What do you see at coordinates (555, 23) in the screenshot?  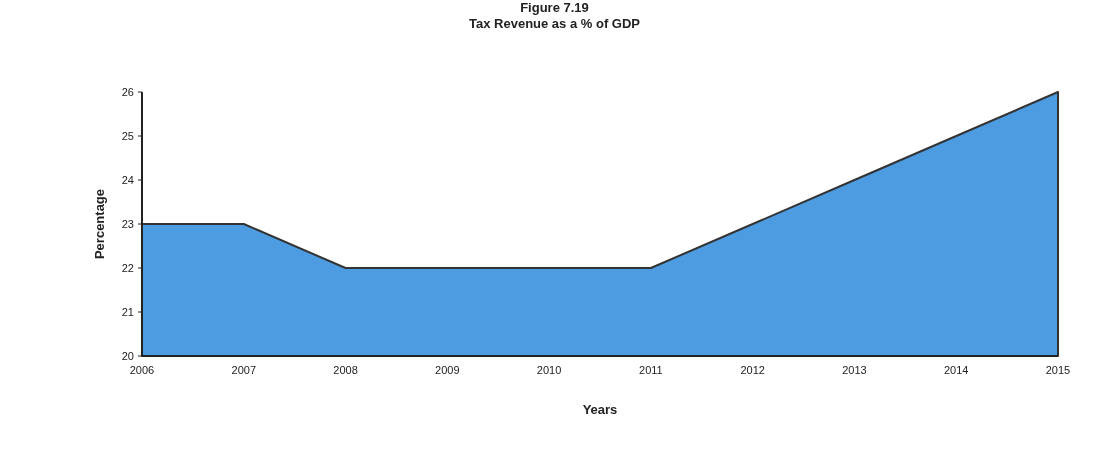 I see `chart-subtitle: Tax Revenue as a % of GDP` at bounding box center [555, 23].